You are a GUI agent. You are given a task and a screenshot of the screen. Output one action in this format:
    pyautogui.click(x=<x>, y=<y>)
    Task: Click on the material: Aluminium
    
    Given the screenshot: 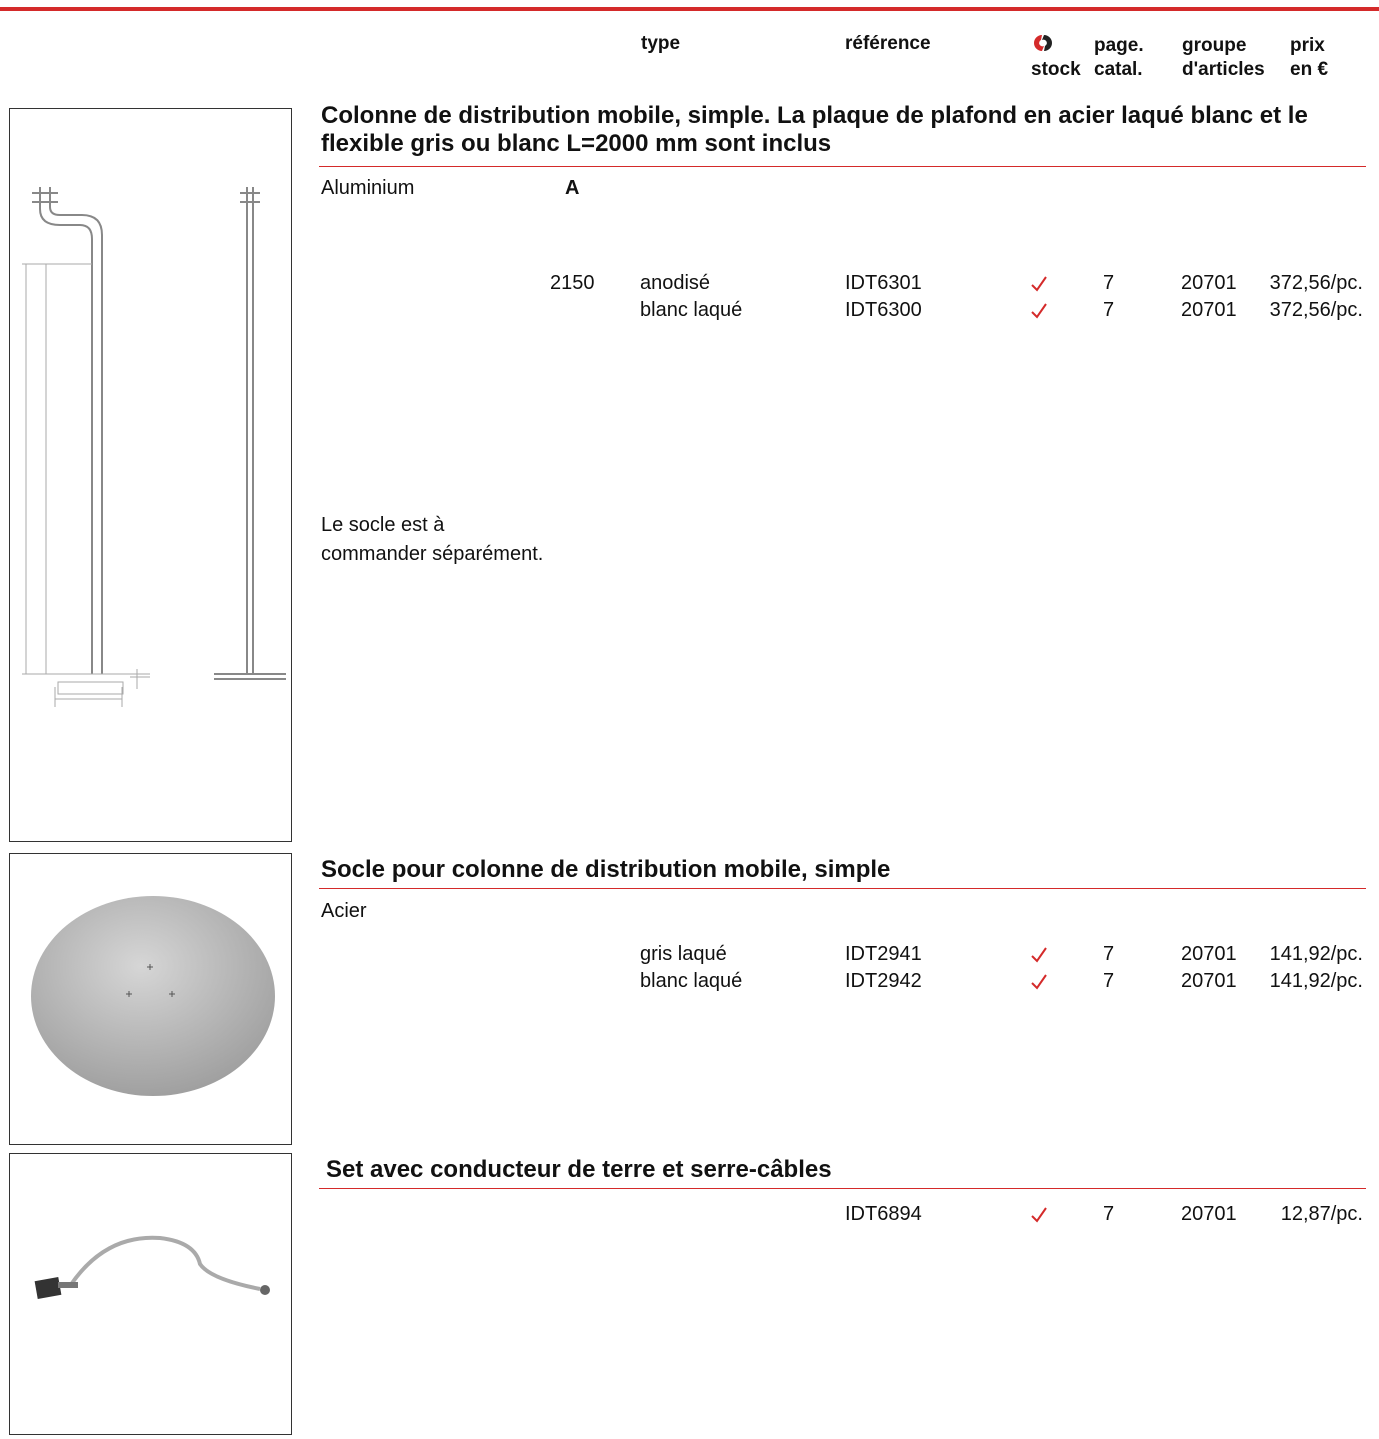 What is the action you would take?
    pyautogui.click(x=368, y=188)
    